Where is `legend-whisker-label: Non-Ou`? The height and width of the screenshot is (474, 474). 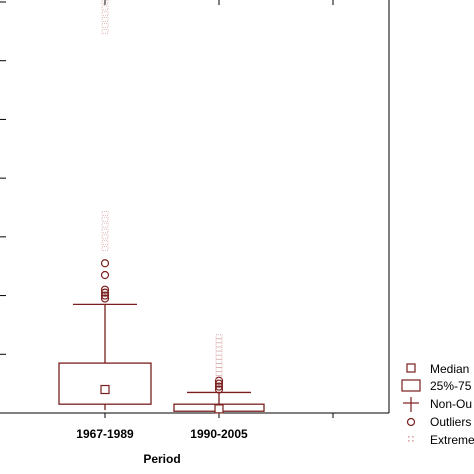
legend-whisker-label: Non-Ou is located at coordinates (451, 404).